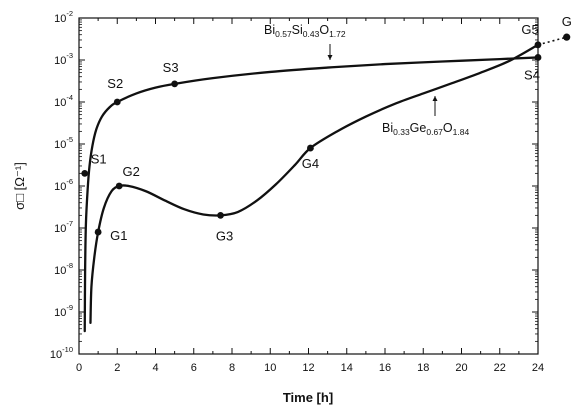  What do you see at coordinates (538, 57) in the screenshot?
I see `data-point-s4` at bounding box center [538, 57].